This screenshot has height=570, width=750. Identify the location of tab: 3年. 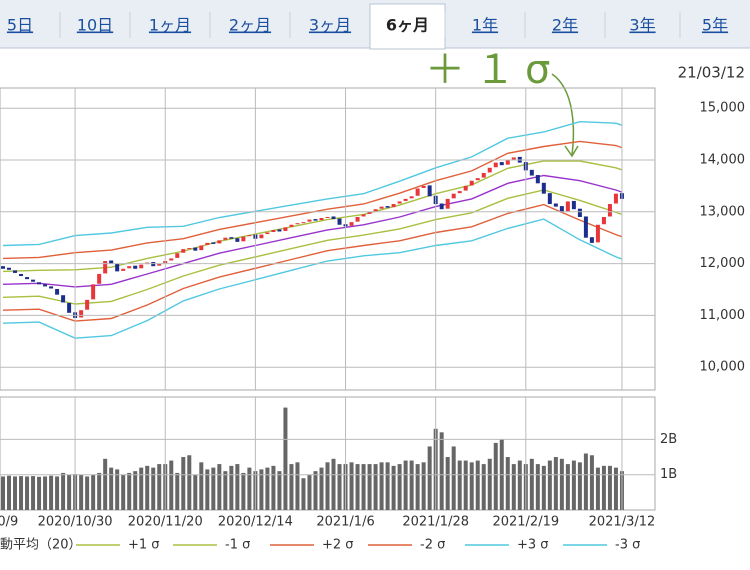
(642, 25).